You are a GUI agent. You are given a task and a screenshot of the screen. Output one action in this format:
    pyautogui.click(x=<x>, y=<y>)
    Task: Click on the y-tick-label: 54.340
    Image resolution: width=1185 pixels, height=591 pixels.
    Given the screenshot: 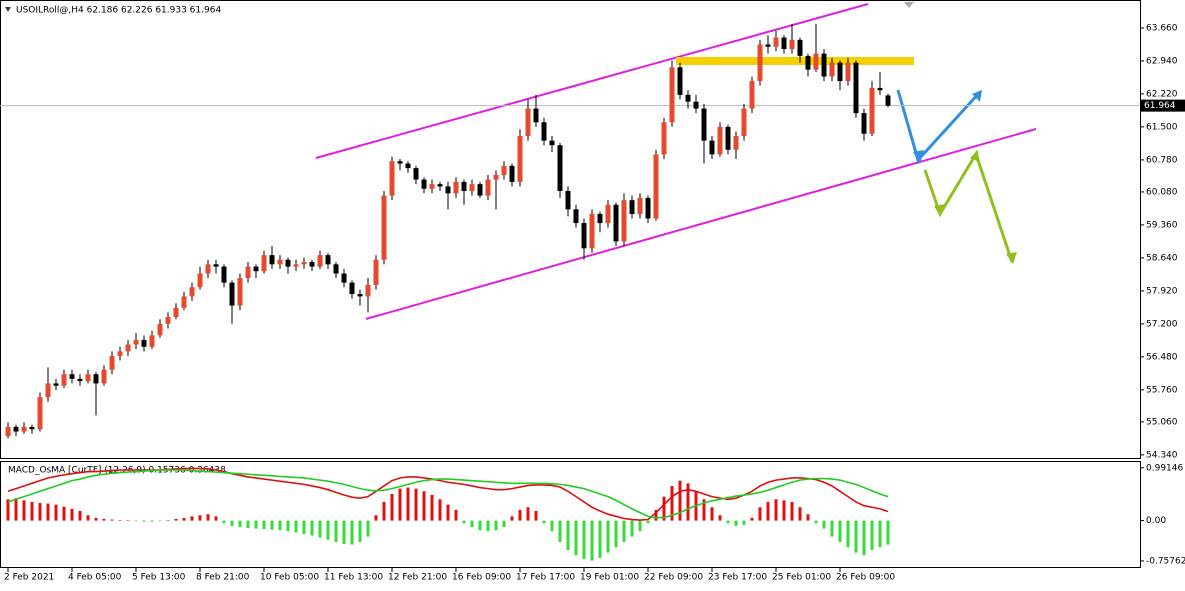 What is the action you would take?
    pyautogui.click(x=1162, y=455)
    